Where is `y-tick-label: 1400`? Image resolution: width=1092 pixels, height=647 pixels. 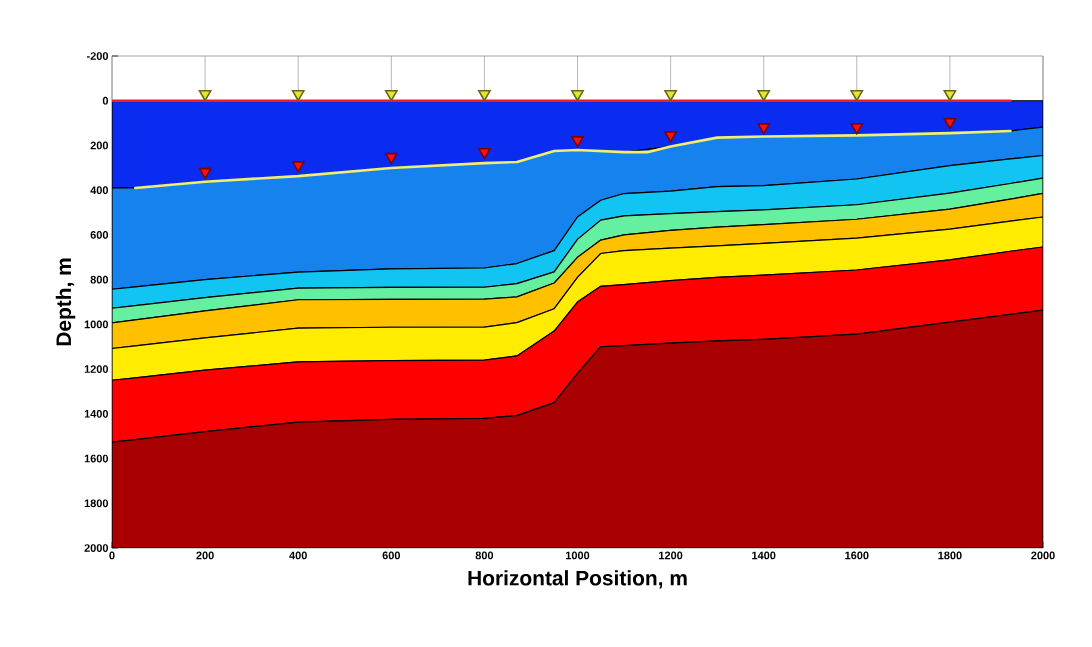
y-tick-label: 1400 is located at coordinates (96, 413).